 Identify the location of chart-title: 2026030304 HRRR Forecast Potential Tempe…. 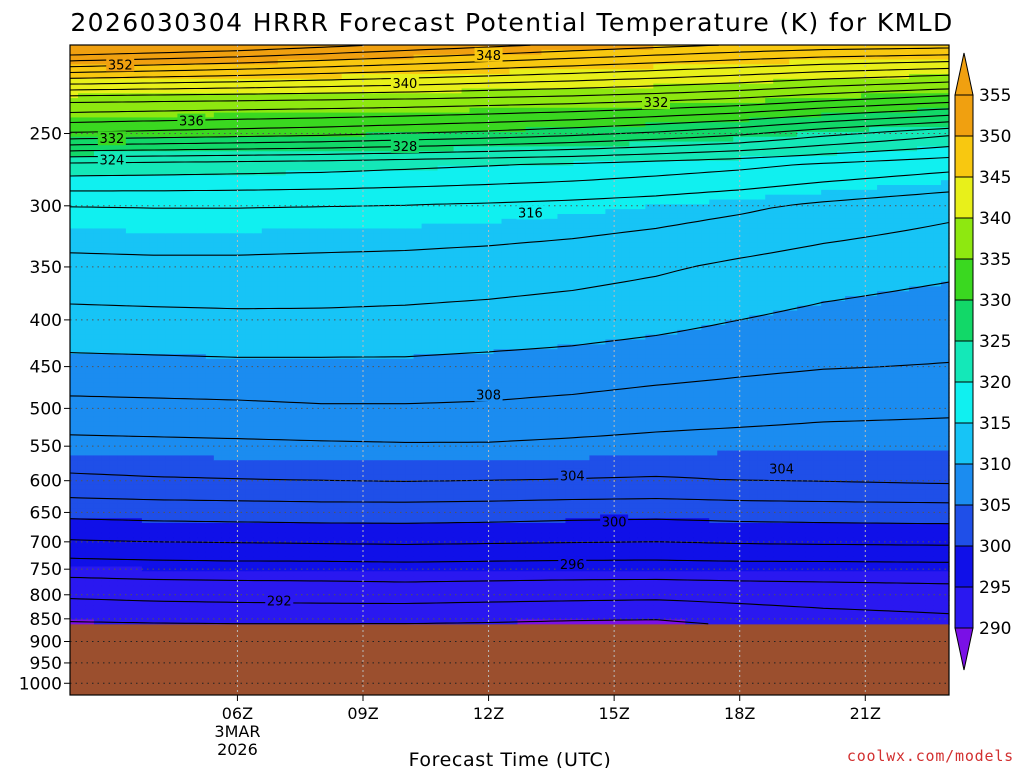
(511, 22).